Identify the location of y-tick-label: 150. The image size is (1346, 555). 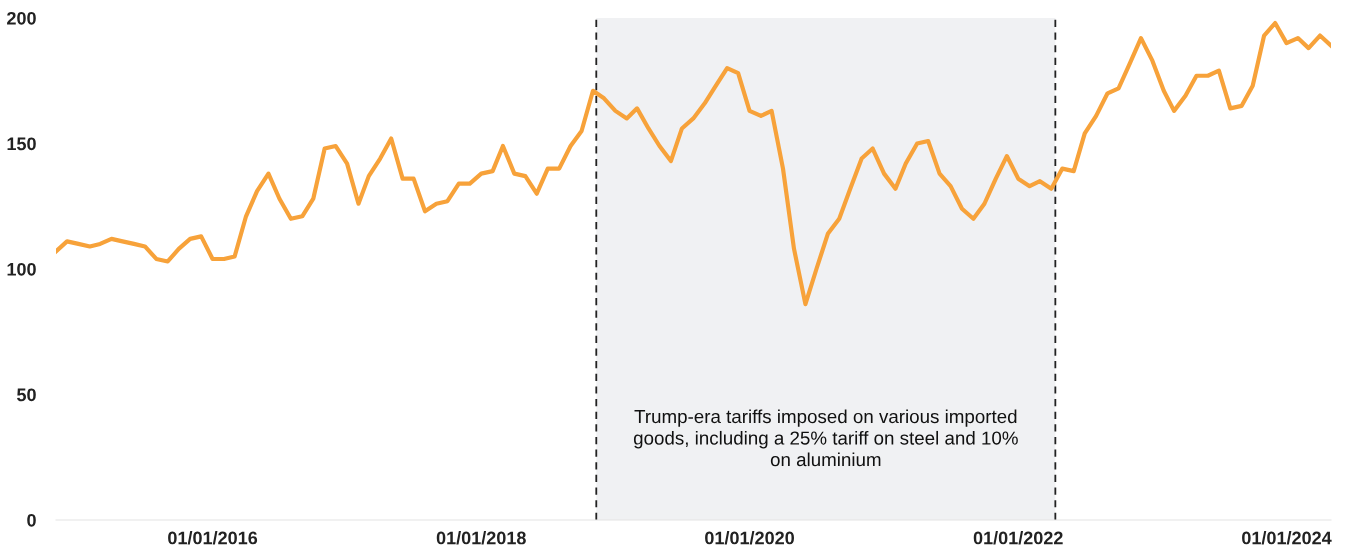
(21, 144).